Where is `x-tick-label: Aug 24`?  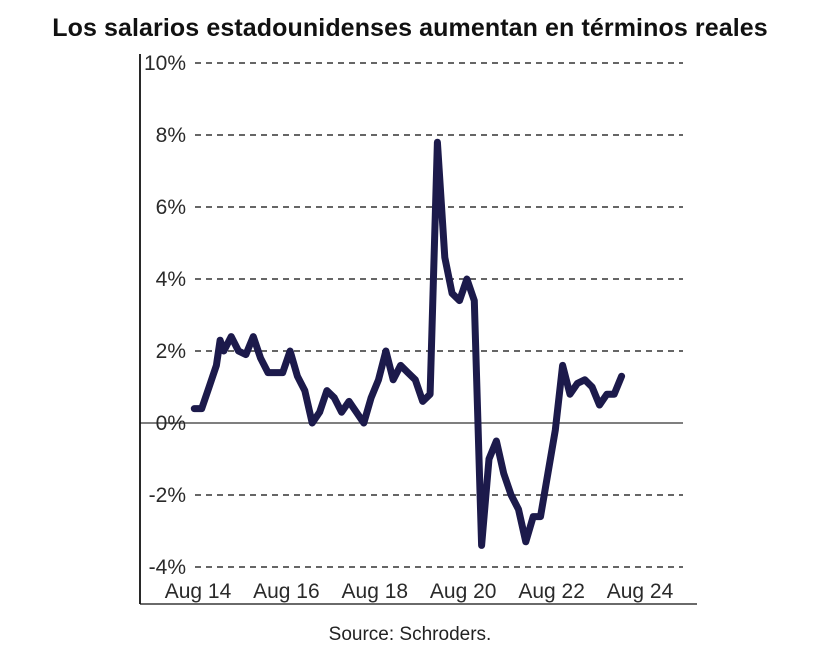 x-tick-label: Aug 24 is located at coordinates (640, 591).